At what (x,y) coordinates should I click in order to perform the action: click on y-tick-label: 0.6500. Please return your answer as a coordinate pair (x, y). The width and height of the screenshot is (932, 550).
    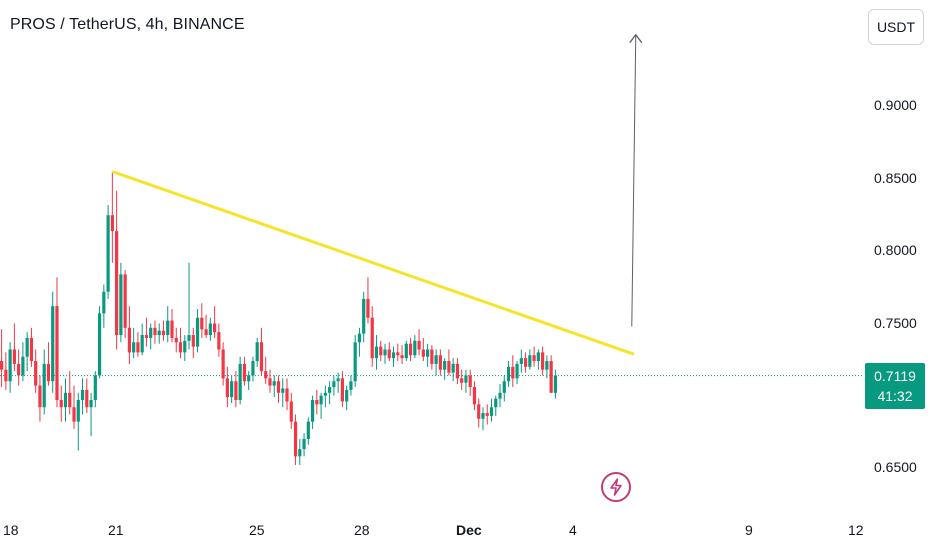
    Looking at the image, I should click on (895, 467).